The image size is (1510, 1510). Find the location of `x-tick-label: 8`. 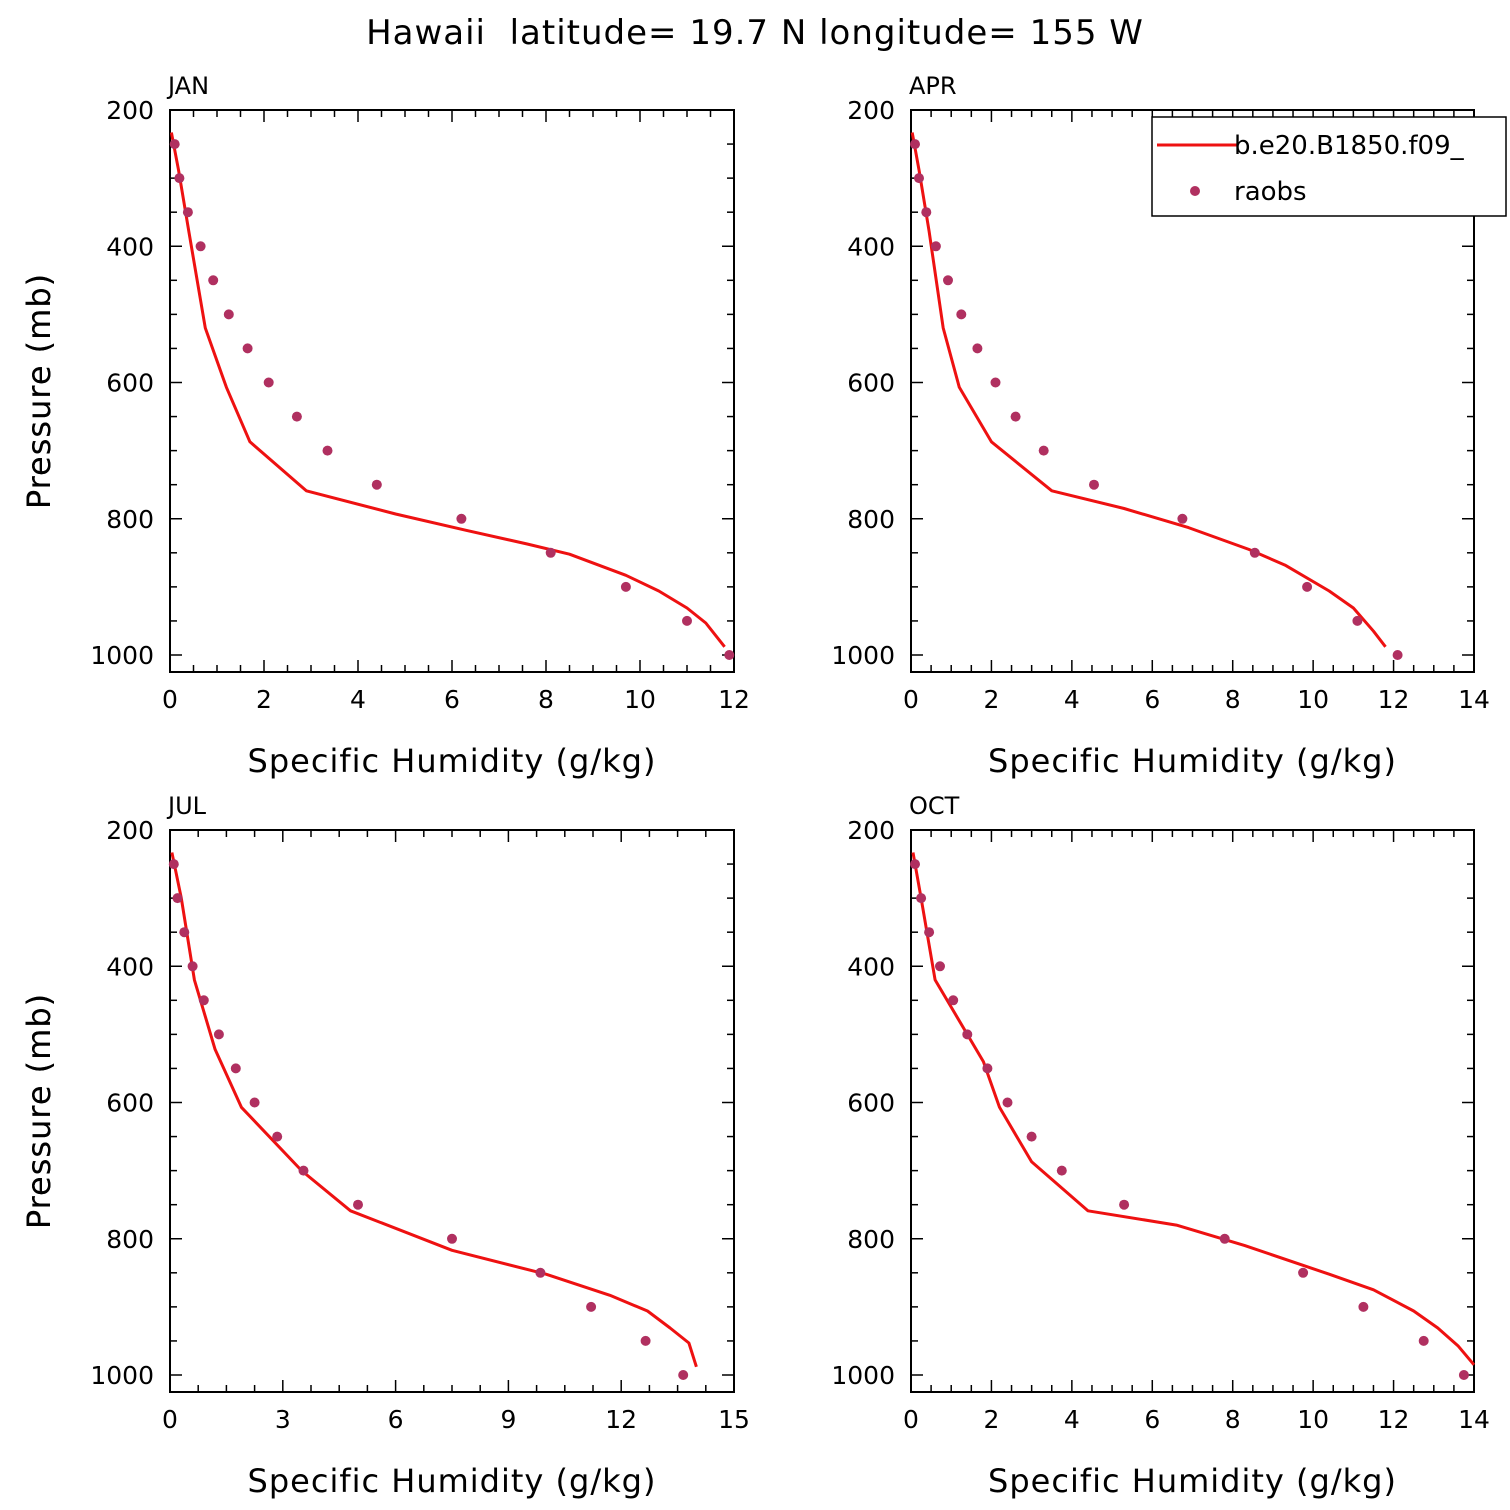

x-tick-label: 8 is located at coordinates (1233, 1419).